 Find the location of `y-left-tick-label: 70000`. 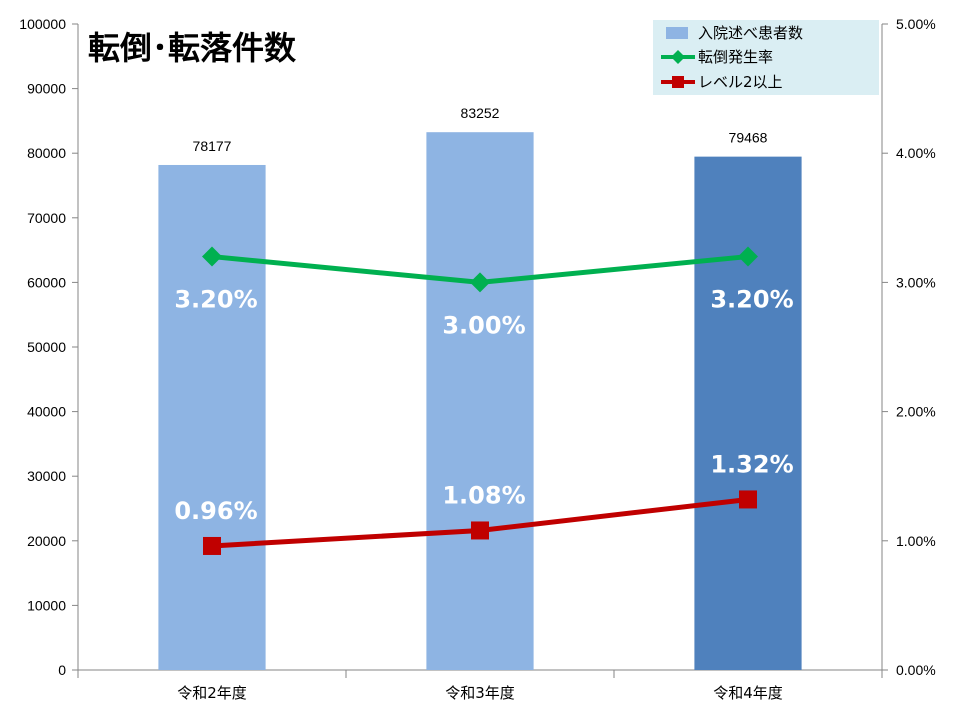

y-left-tick-label: 70000 is located at coordinates (46, 218).